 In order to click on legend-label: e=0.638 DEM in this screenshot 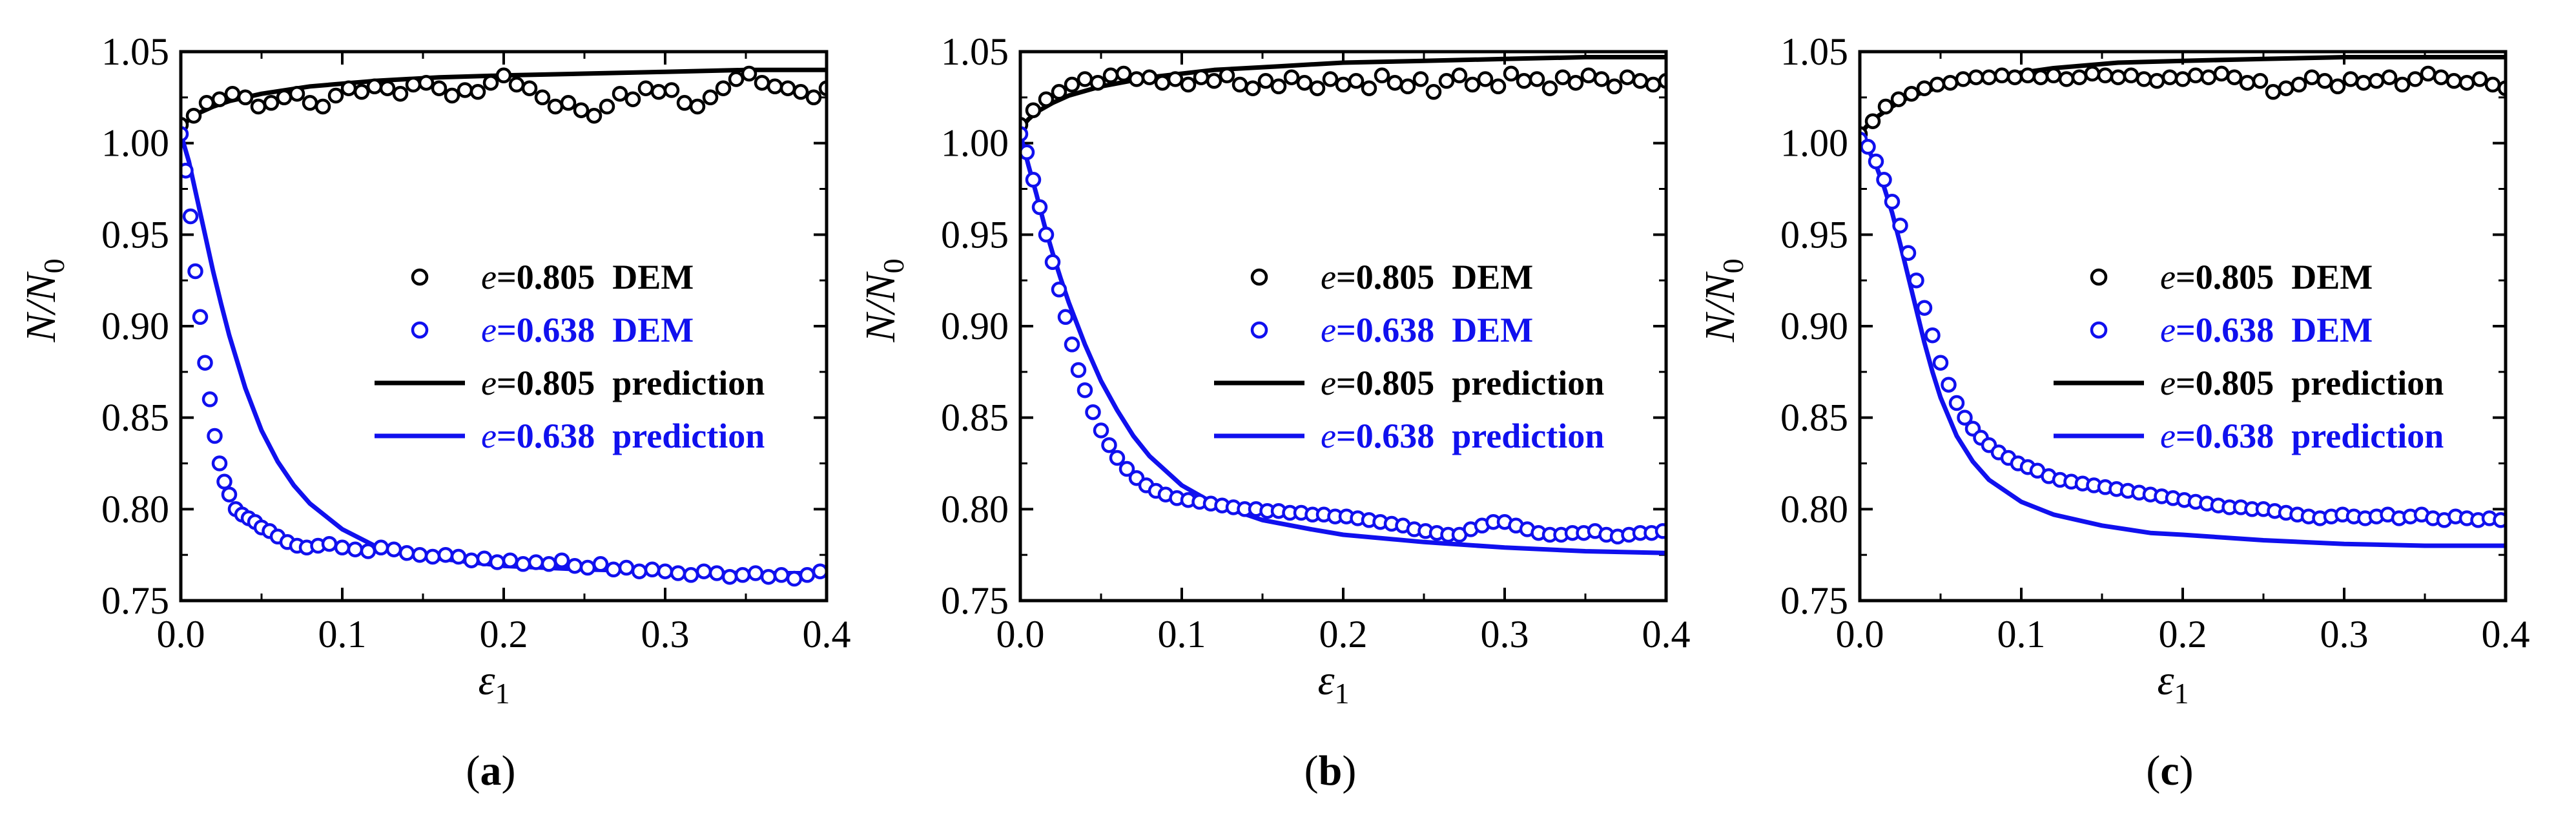, I will do `click(2266, 330)`.